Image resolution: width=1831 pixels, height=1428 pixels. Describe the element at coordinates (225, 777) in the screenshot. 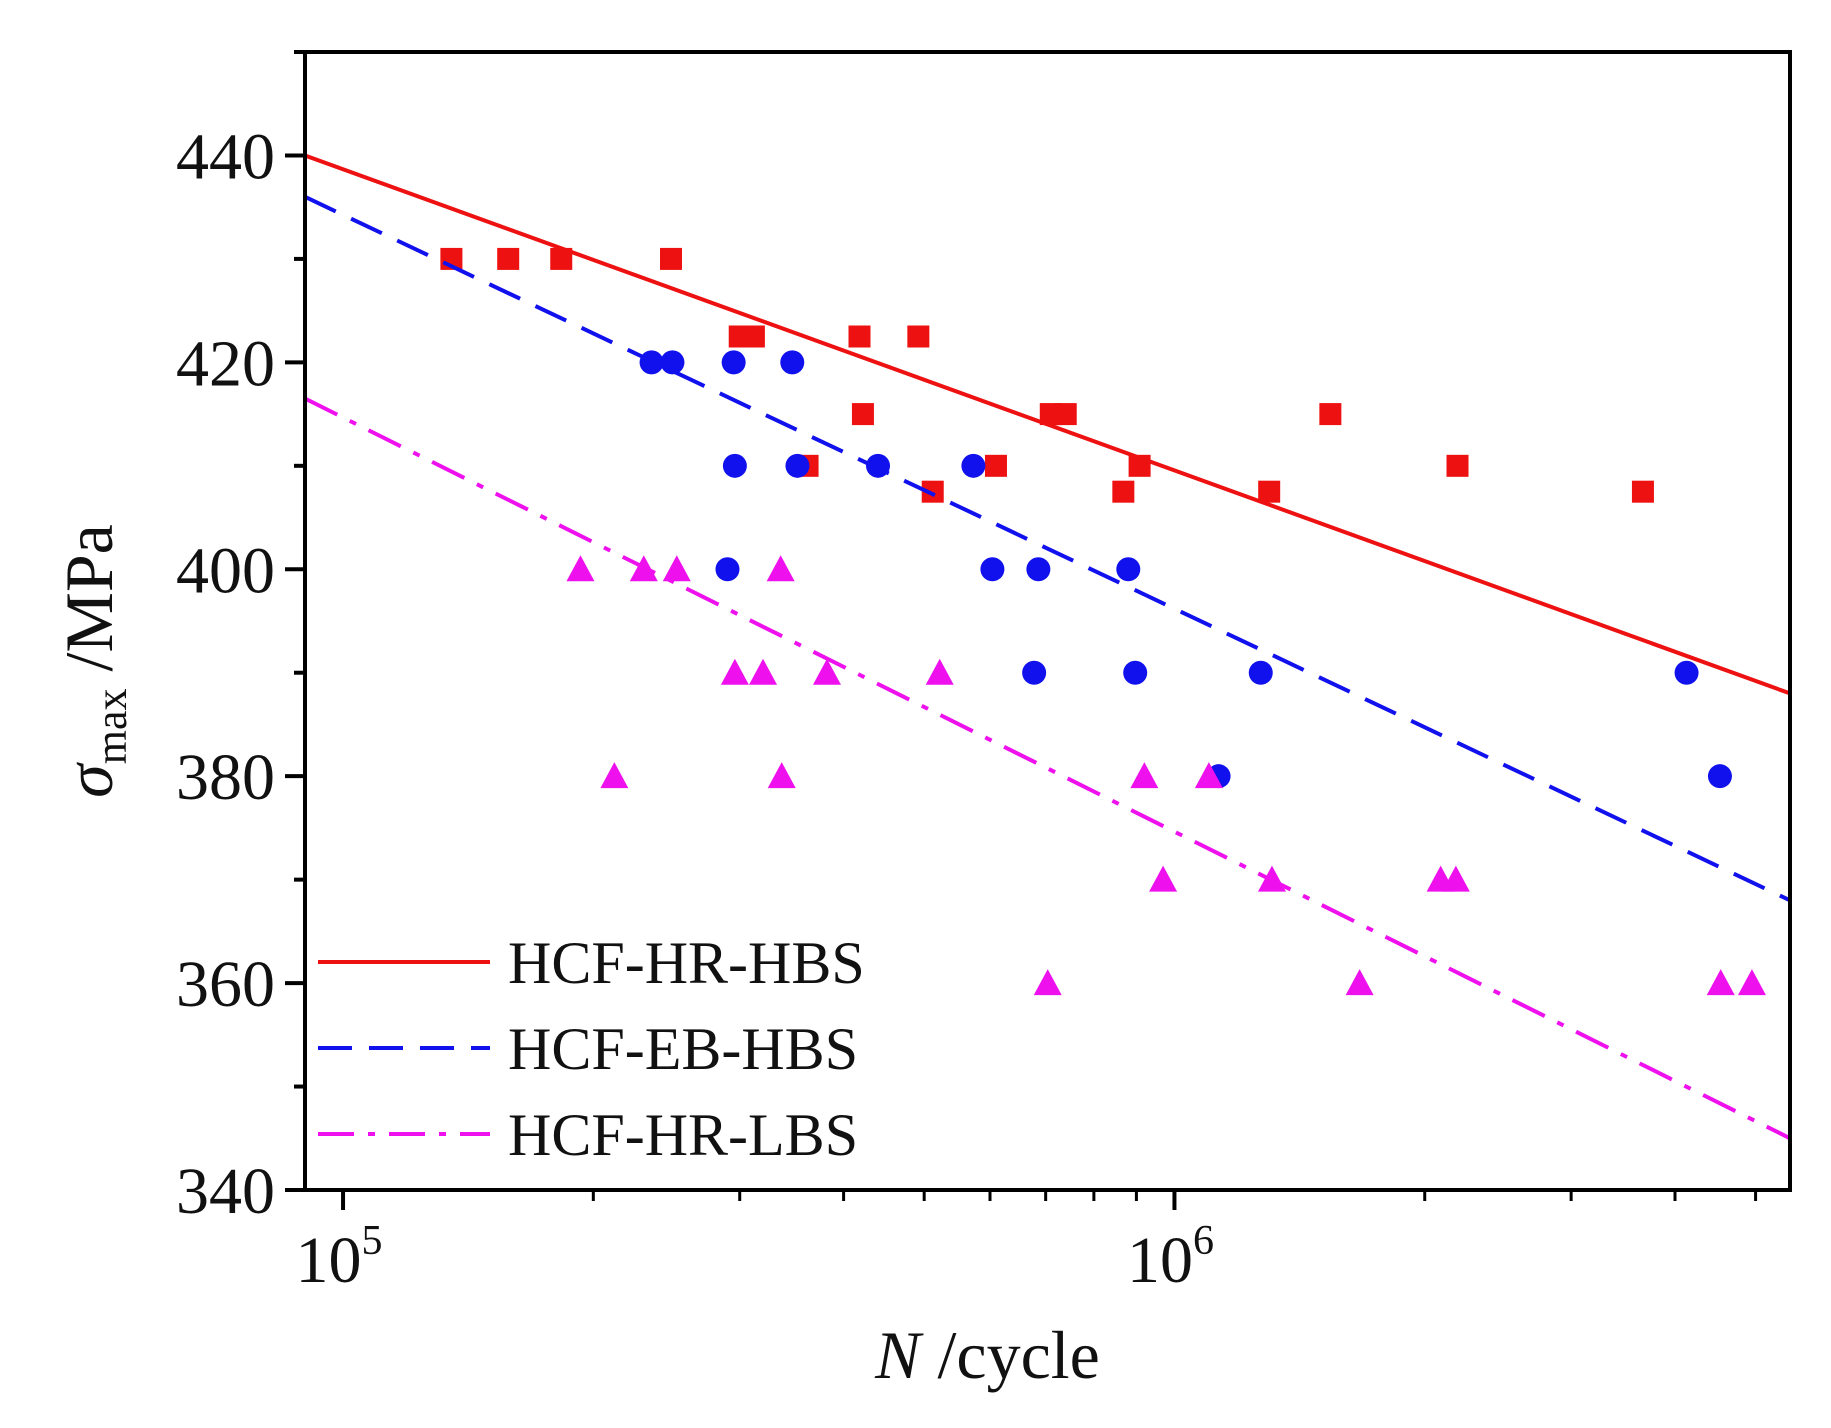

I see `y-tick-label-380: 380` at that location.